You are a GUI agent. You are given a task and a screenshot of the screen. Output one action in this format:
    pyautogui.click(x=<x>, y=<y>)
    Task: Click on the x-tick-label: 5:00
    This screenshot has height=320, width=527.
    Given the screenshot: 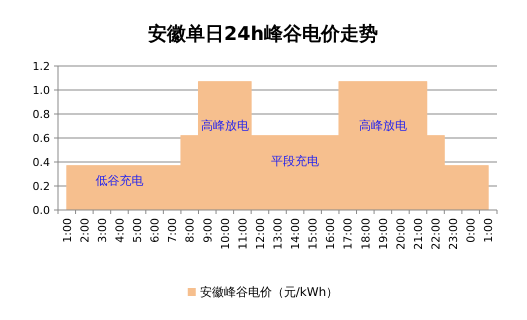 What is the action you would take?
    pyautogui.click(x=137, y=230)
    